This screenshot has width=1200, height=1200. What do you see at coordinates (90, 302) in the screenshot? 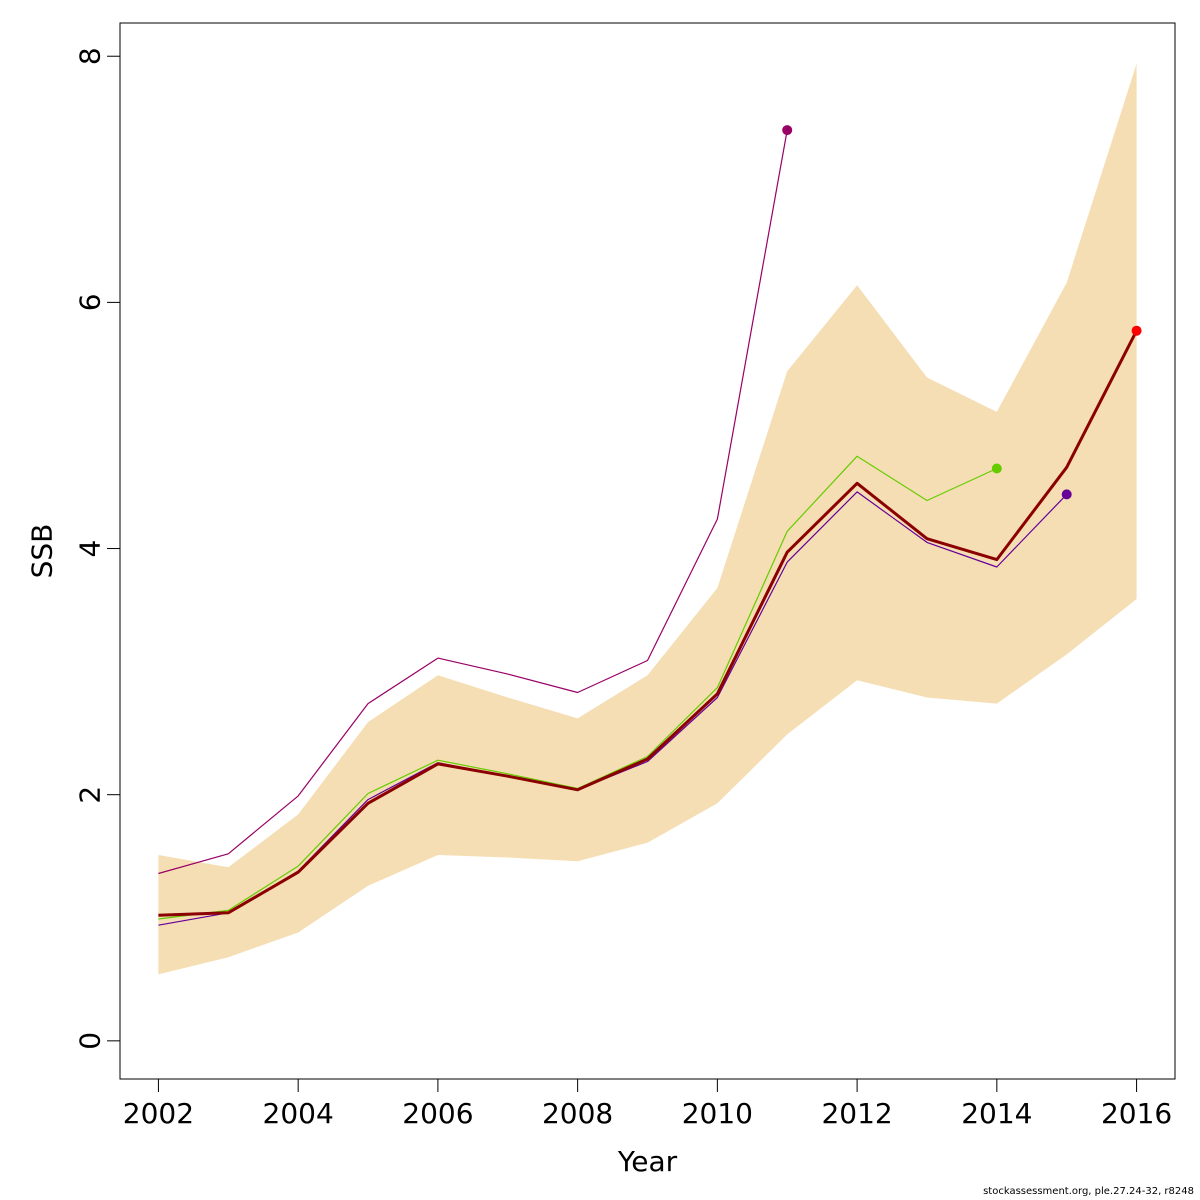
I see `y-tick-label: 6` at bounding box center [90, 302].